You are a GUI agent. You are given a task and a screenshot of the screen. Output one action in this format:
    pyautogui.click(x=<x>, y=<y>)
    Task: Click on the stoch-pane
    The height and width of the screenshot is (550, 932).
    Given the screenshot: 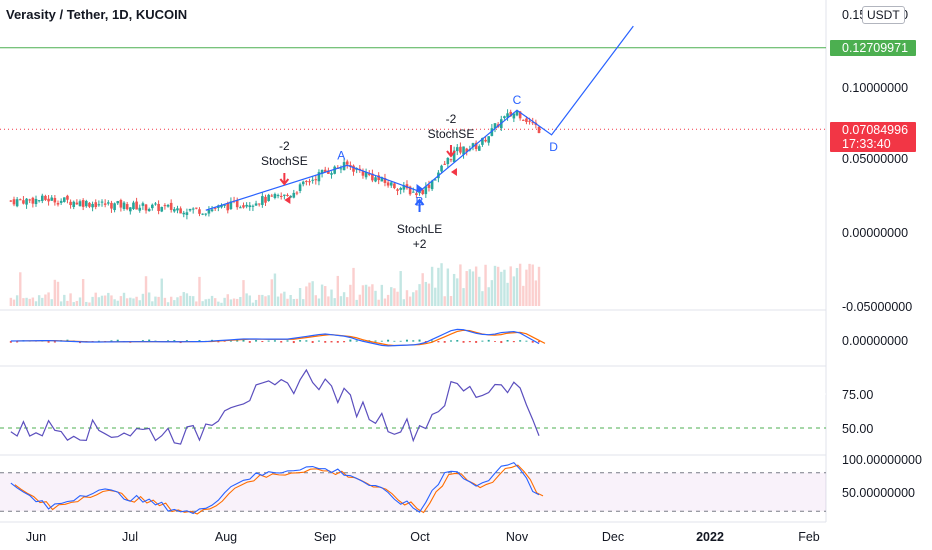 What is the action you would take?
    pyautogui.click(x=413, y=488)
    